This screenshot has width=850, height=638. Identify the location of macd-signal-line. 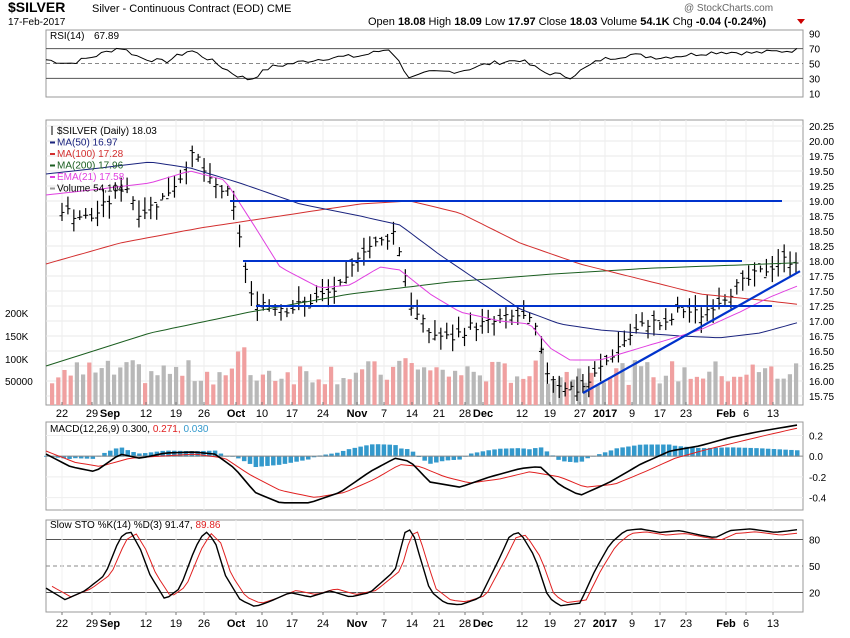
(421, 462).